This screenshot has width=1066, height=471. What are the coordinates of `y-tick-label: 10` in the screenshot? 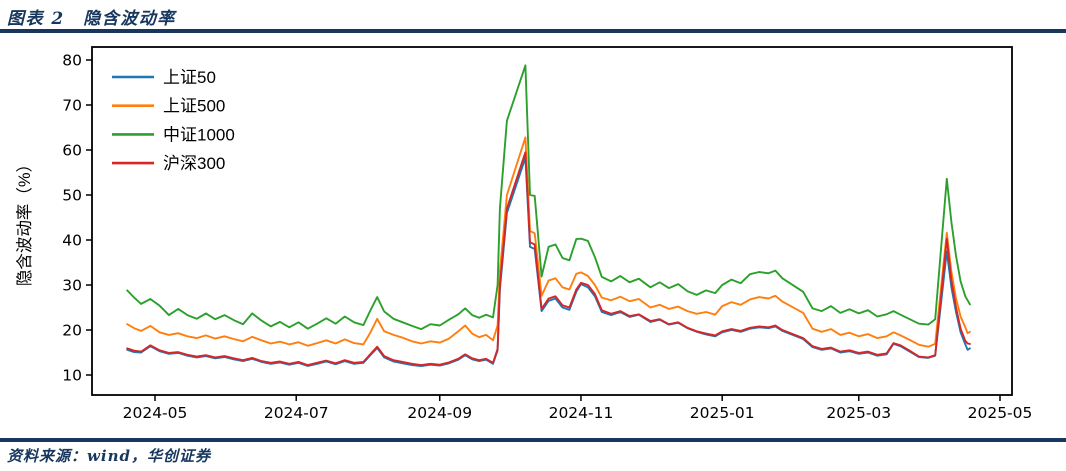 It's located at (72, 376).